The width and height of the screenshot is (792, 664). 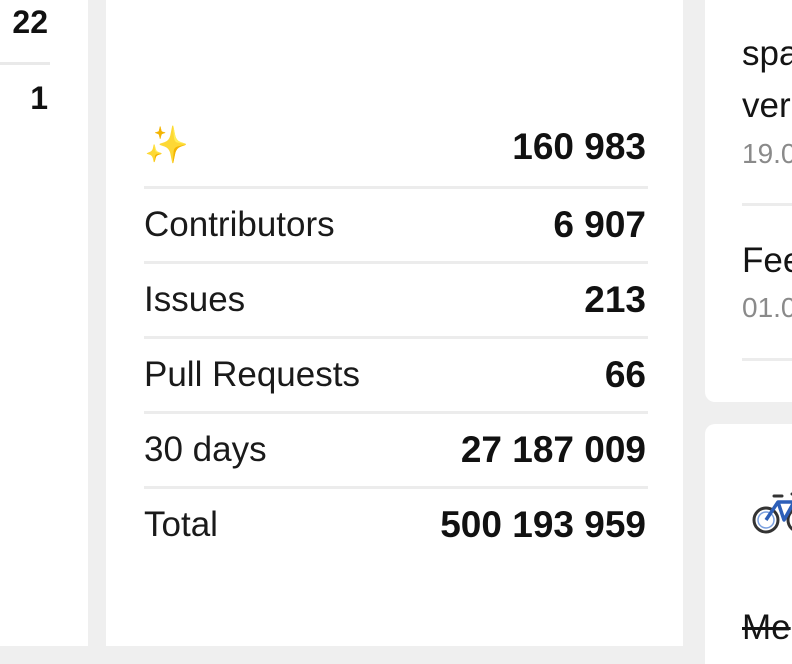 What do you see at coordinates (599, 224) in the screenshot?
I see `stat-value: 6 907` at bounding box center [599, 224].